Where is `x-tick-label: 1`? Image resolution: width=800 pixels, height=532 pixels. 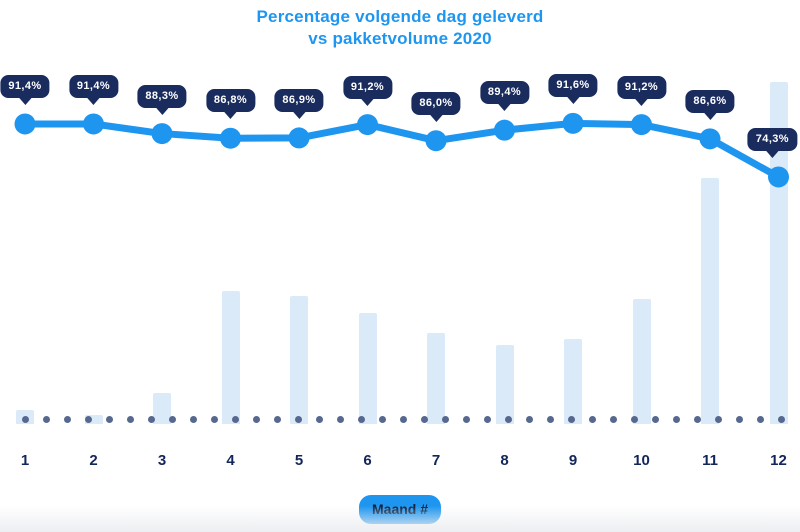 x-tick-label: 1 is located at coordinates (25, 460).